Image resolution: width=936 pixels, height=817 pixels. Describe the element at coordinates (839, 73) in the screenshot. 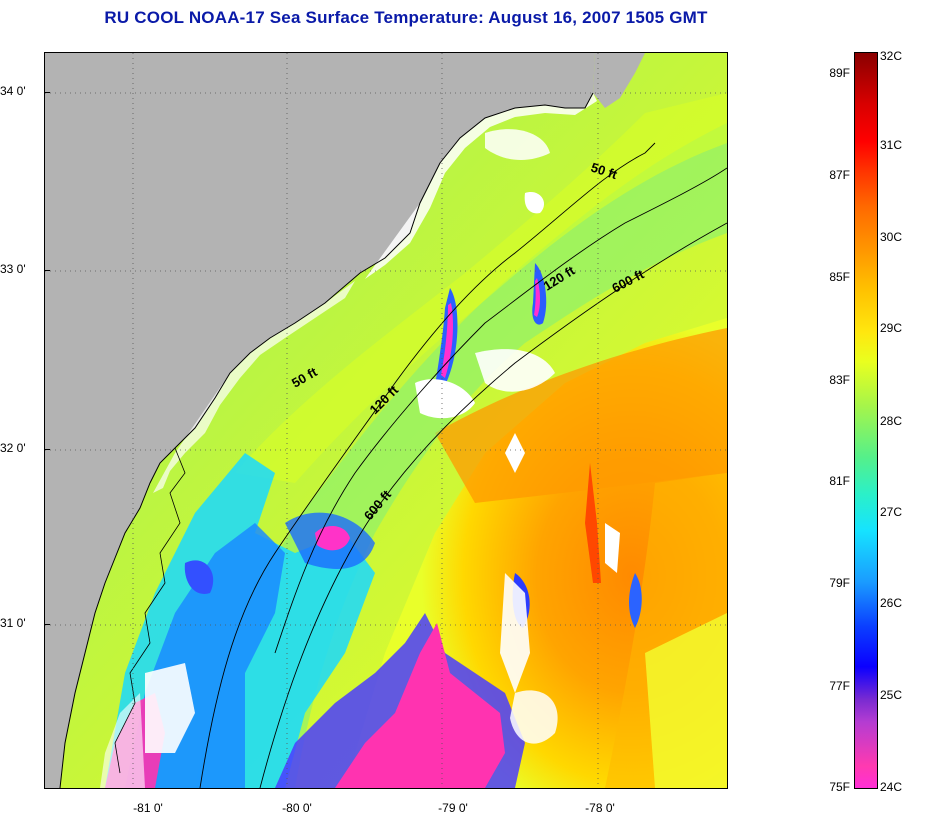

I see `colorbar-f-89: 89F` at that location.